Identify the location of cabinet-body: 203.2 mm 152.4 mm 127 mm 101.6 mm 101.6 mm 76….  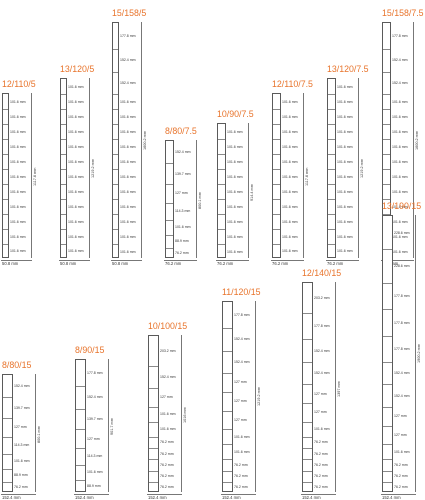
(162, 413).